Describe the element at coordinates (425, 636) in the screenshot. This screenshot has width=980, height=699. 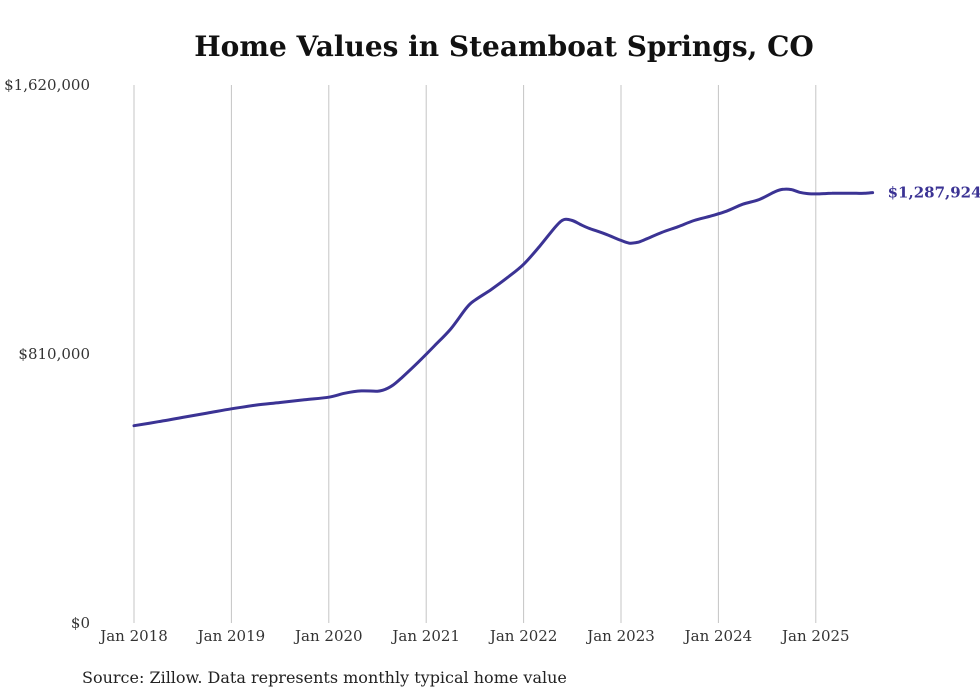
I see `x-tick-label: Jan 2021` at that location.